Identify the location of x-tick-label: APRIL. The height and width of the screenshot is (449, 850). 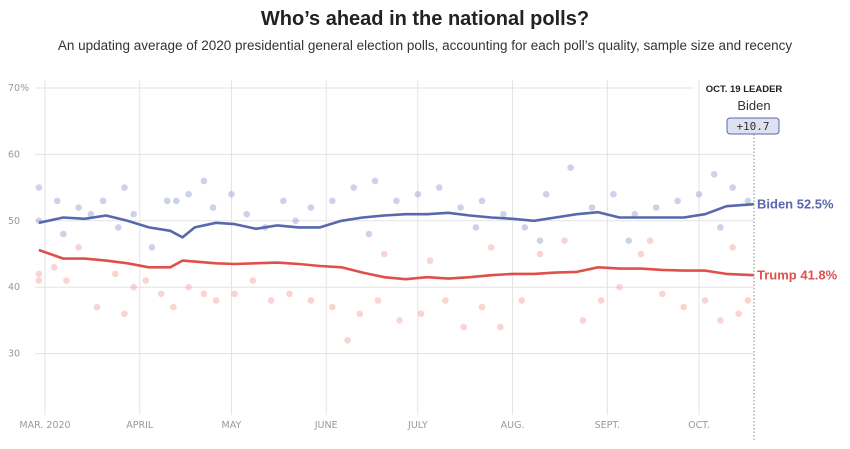
(140, 425).